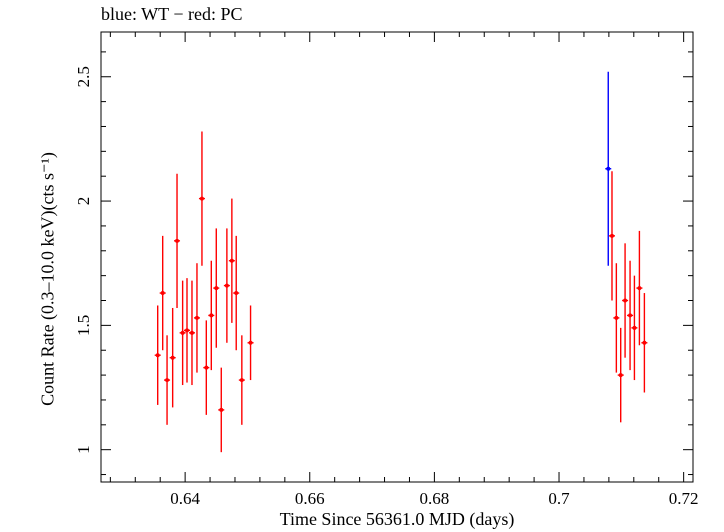  I want to click on y-tick-label: 1.5, so click(83, 325).